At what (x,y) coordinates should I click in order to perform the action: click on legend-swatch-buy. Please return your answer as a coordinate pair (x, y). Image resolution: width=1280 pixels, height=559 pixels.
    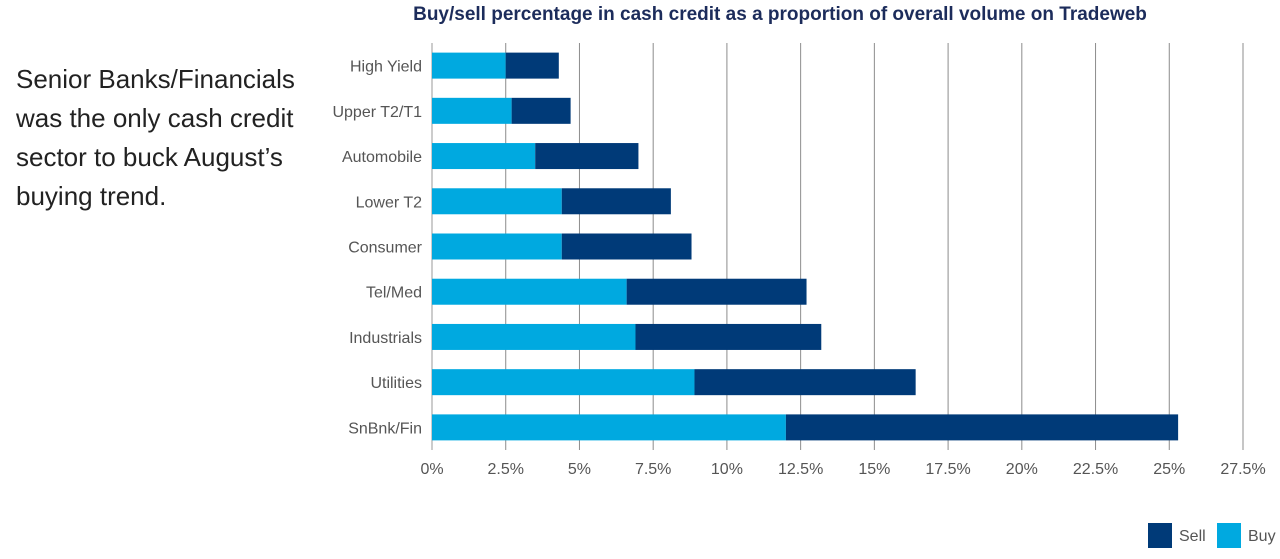
    Looking at the image, I should click on (1229, 535).